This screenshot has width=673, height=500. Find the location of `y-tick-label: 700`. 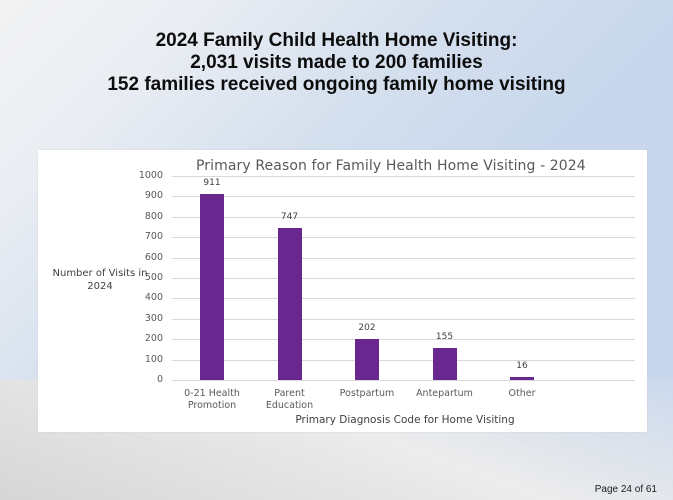

y-tick-label: 700 is located at coordinates (153, 236).